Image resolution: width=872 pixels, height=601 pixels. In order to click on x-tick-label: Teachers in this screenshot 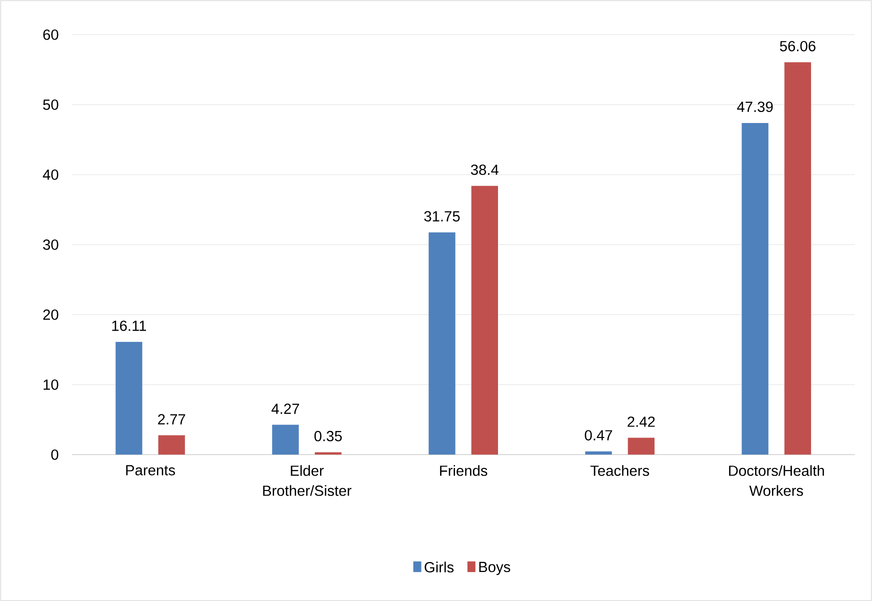, I will do `click(620, 470)`.